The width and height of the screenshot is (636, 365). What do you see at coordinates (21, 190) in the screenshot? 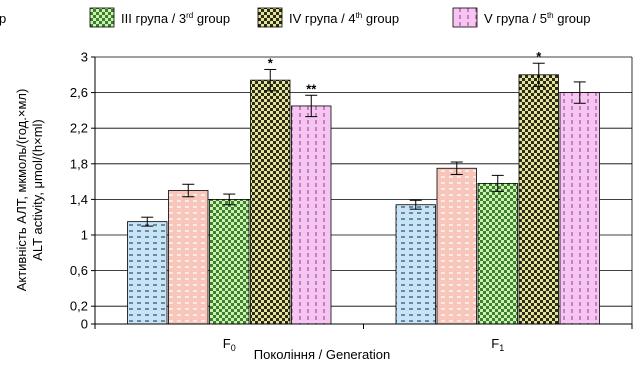
I see `y-axis-label-uk: Активність АЛТ, мкмоль/(год.×мл)` at bounding box center [21, 190].